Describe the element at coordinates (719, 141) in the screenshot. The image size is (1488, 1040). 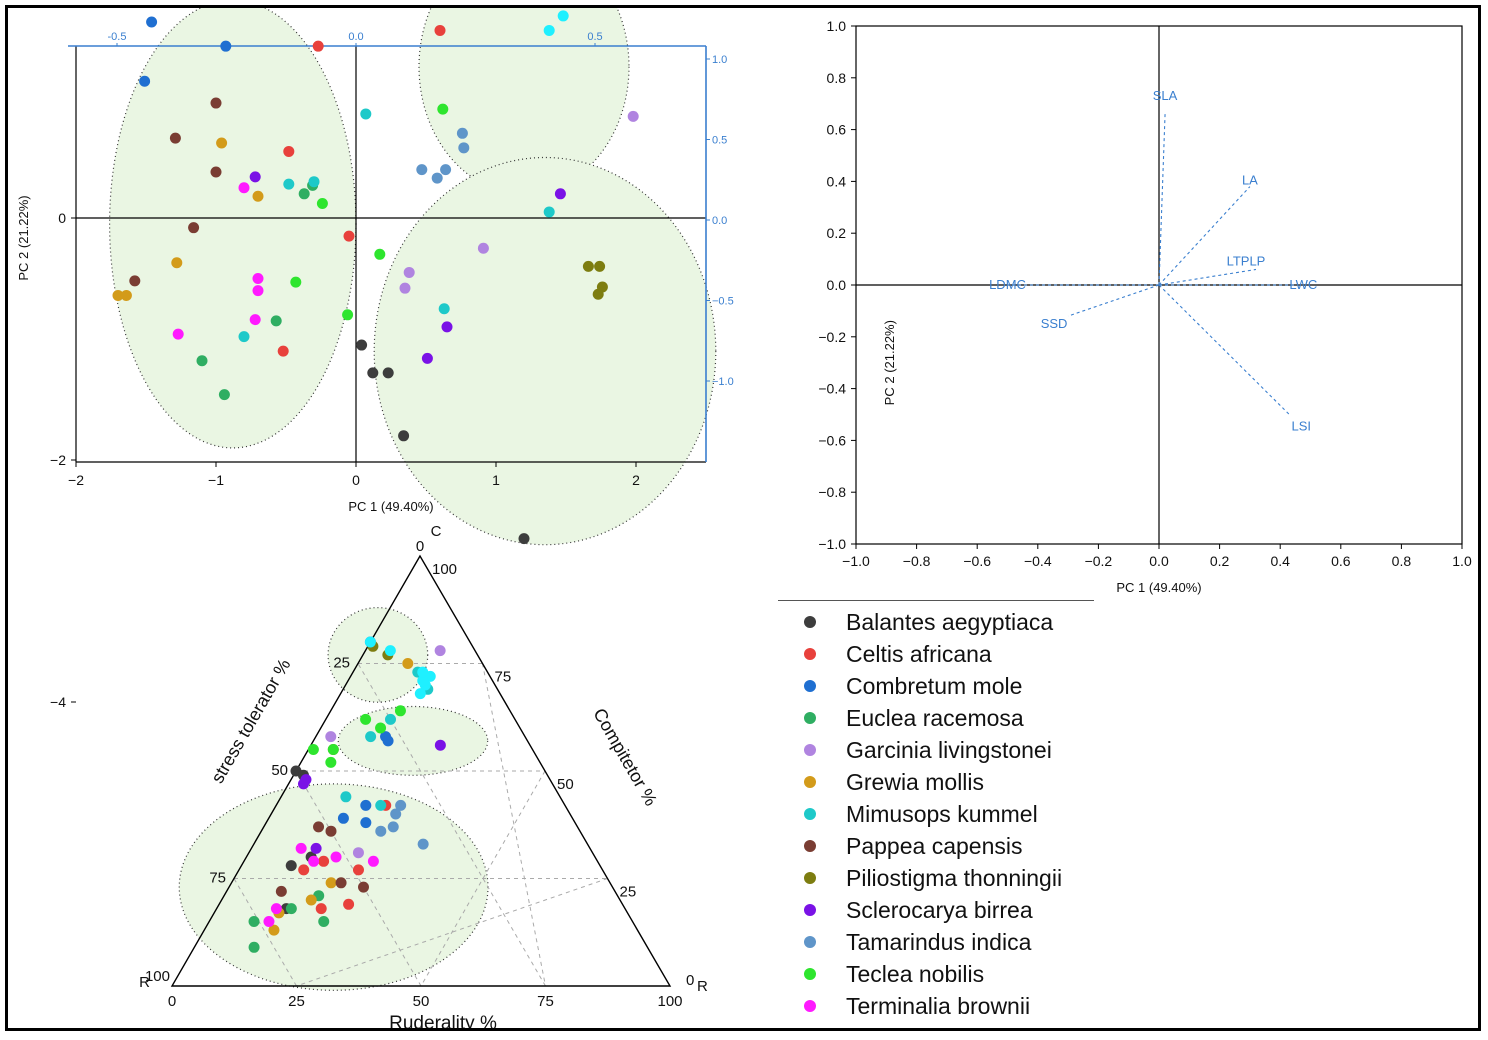
I see `pca-right-tick-label: 0.5` at that location.